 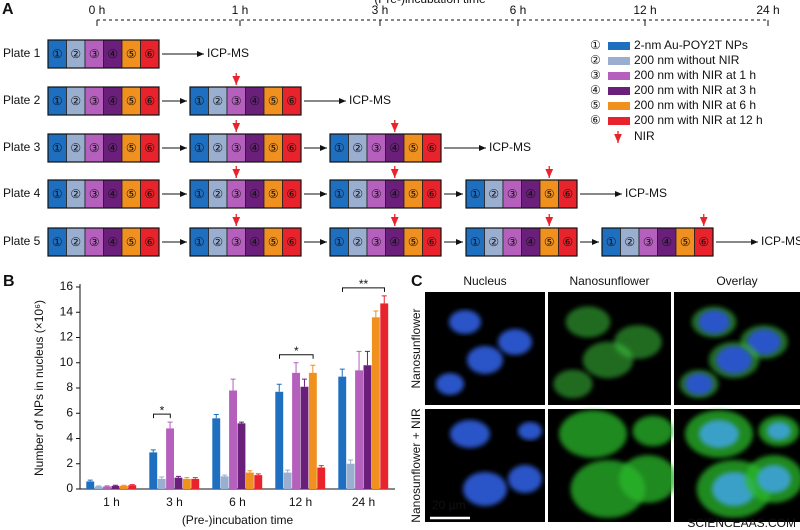 I want to click on legend-label: 200 nm with NIR at 12 h, so click(x=698, y=120).